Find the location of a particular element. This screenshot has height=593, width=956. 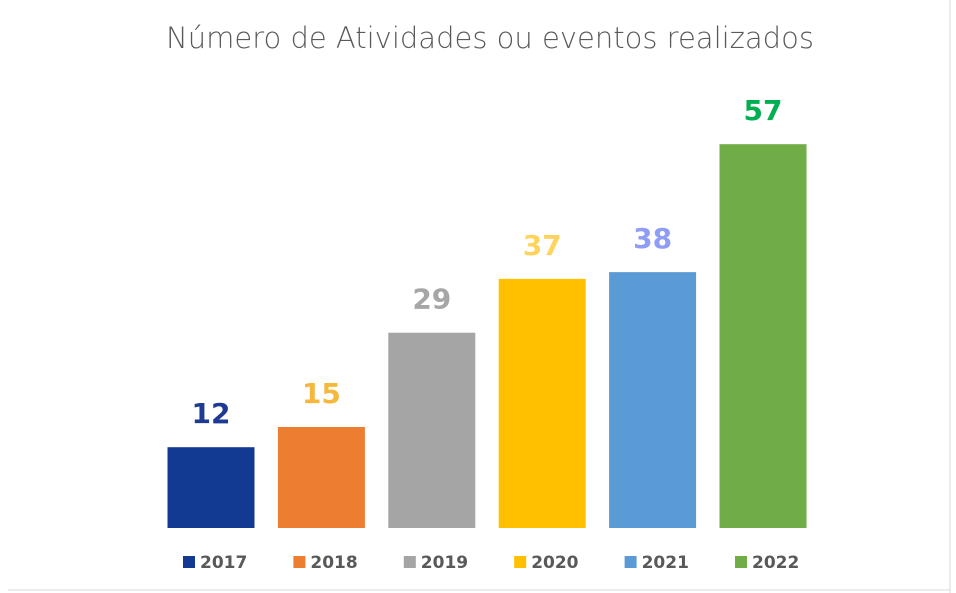

data-label: 15 is located at coordinates (321, 393).